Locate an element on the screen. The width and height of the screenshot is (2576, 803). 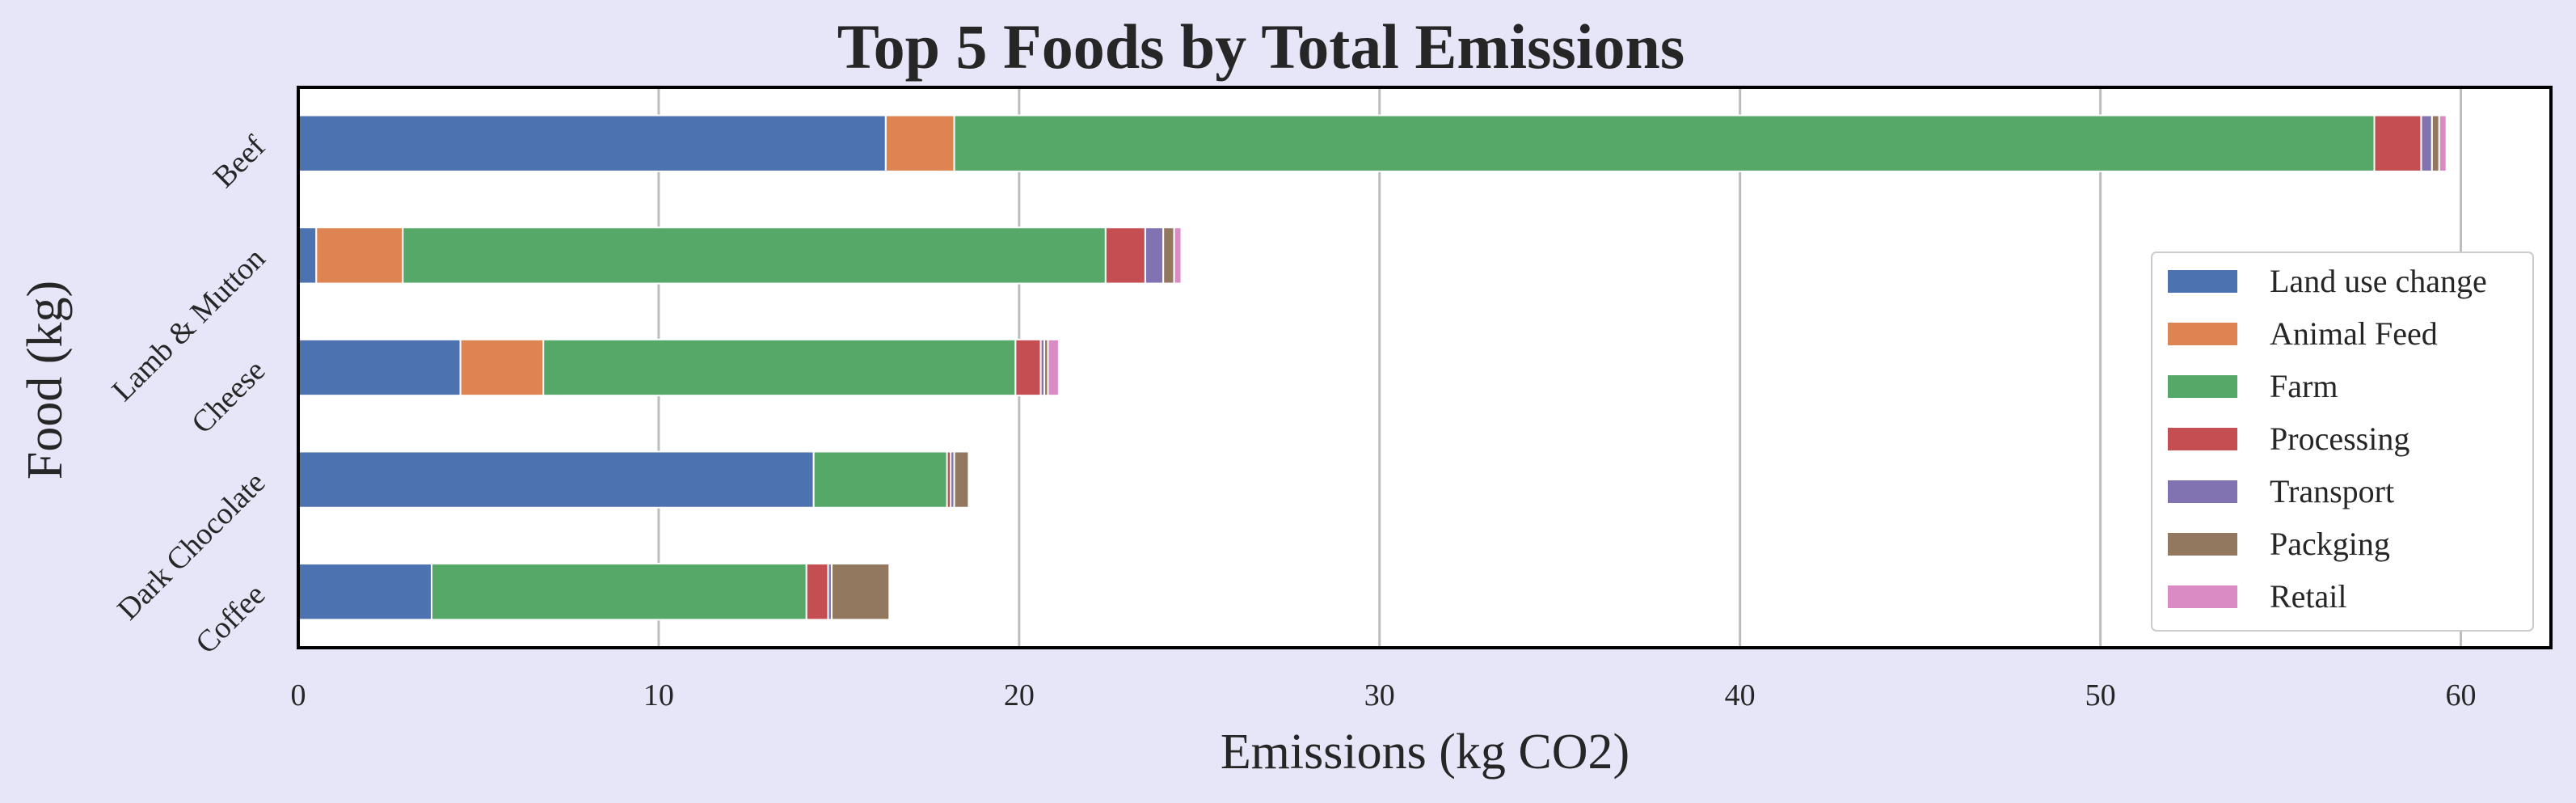
x-tick-label: 50 is located at coordinates (2100, 695).